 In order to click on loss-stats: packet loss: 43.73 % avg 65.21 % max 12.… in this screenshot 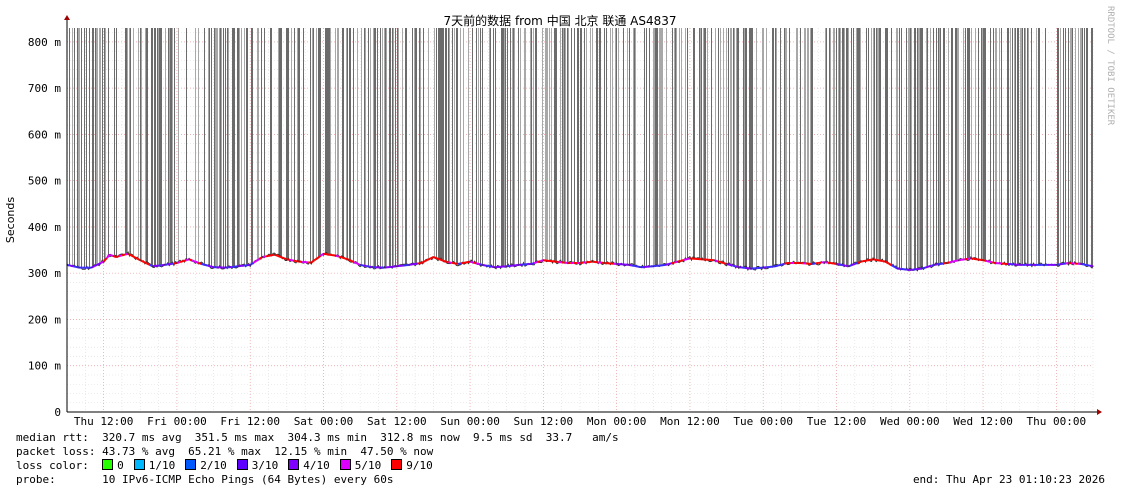, I will do `click(225, 451)`.